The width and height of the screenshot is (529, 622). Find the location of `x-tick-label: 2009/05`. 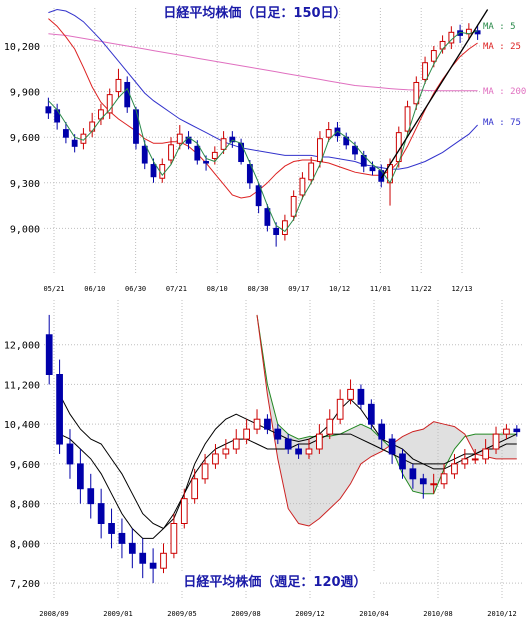

x-tick-label: 2009/05 is located at coordinates (182, 614).